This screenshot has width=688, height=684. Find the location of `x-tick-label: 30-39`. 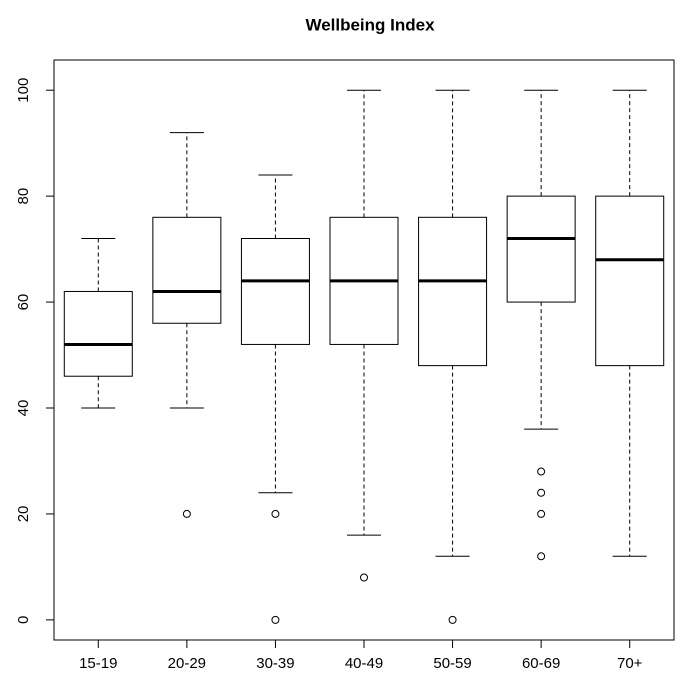

x-tick-label: 30-39 is located at coordinates (275, 663).